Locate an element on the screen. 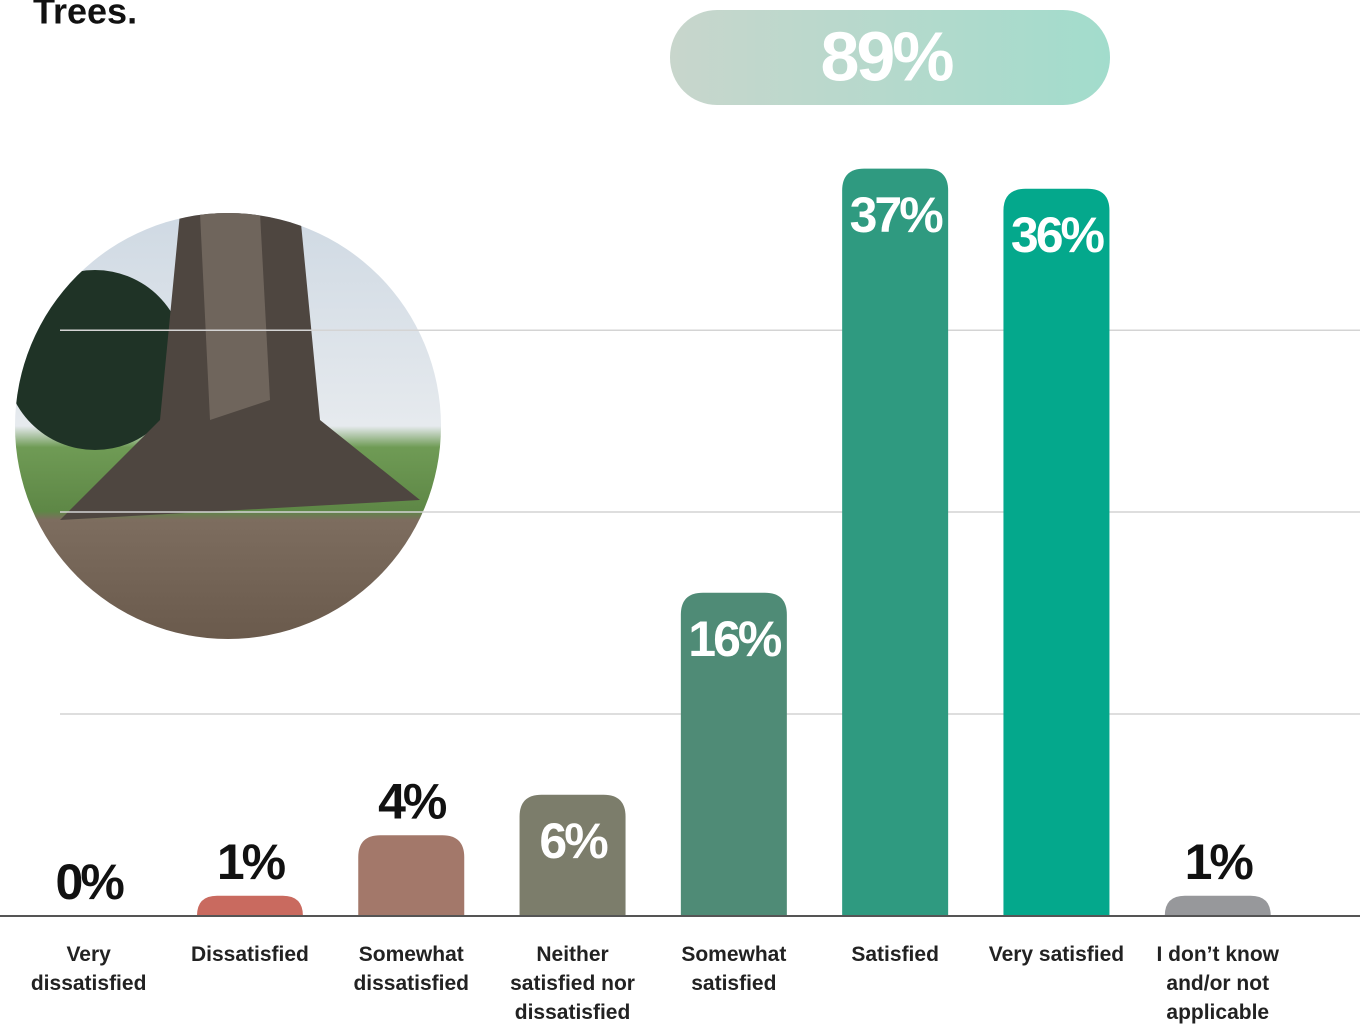 This screenshot has width=1360, height=1028. x-tick-label: I don’t know and/or not applicable is located at coordinates (1217, 983).